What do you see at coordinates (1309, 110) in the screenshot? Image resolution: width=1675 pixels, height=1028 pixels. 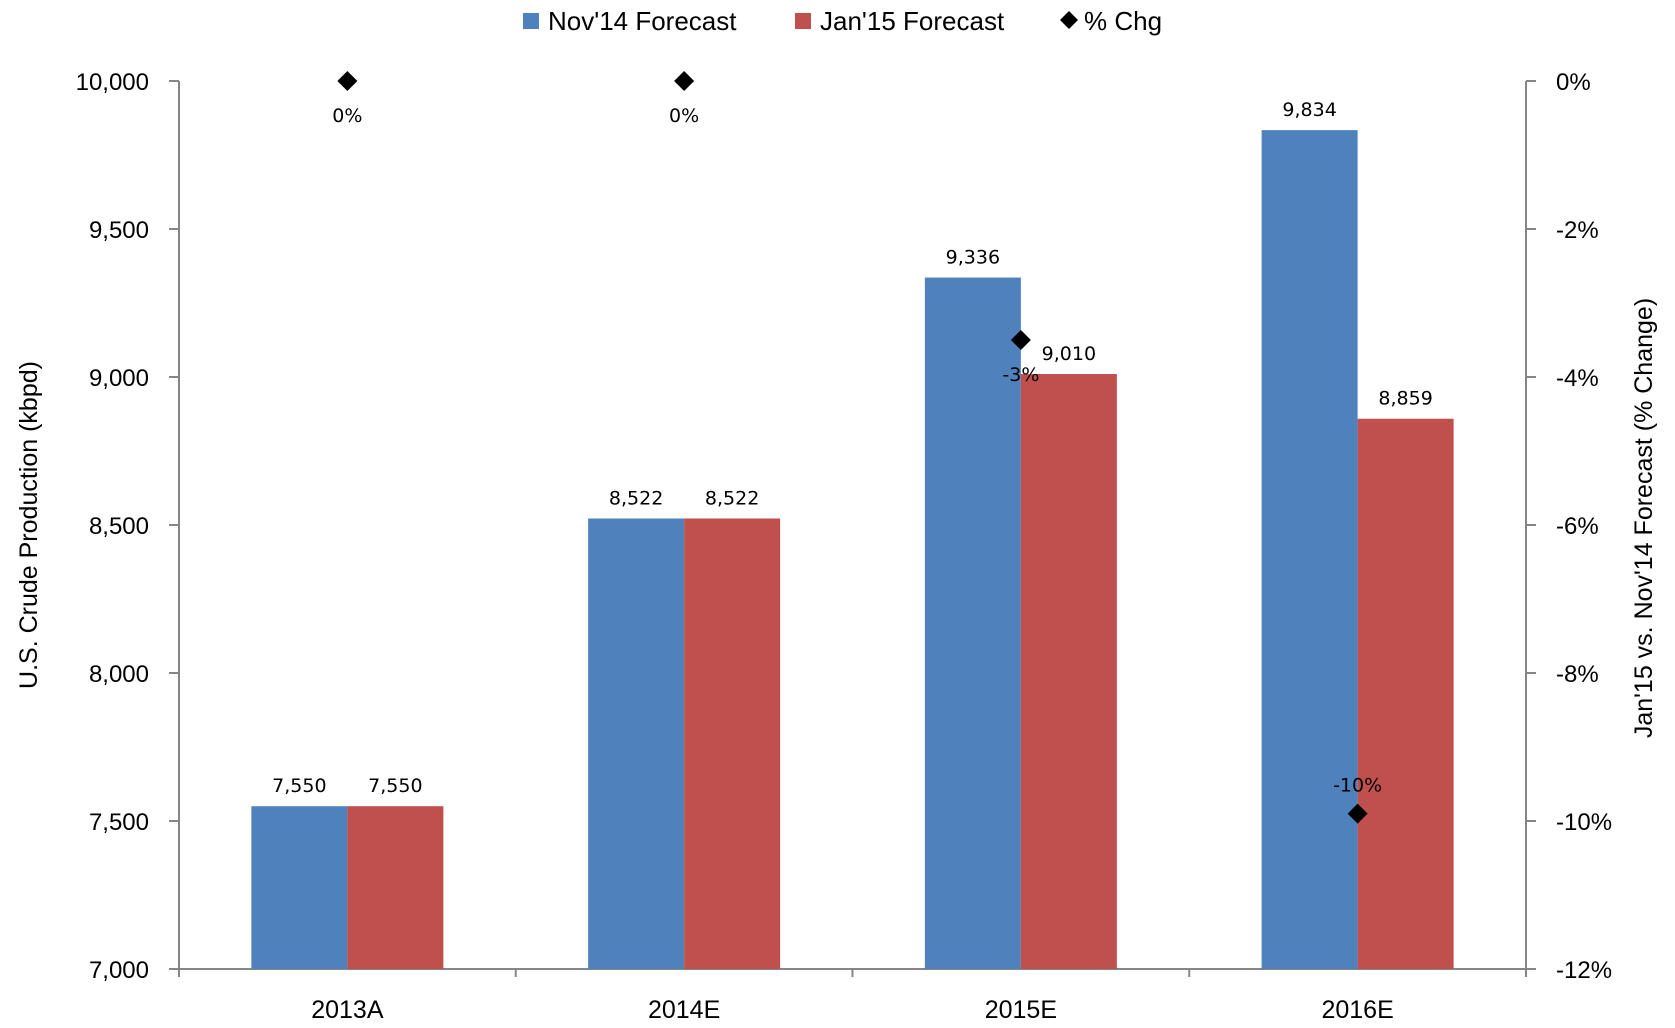 I see `bar-value-label: 9,834` at bounding box center [1309, 110].